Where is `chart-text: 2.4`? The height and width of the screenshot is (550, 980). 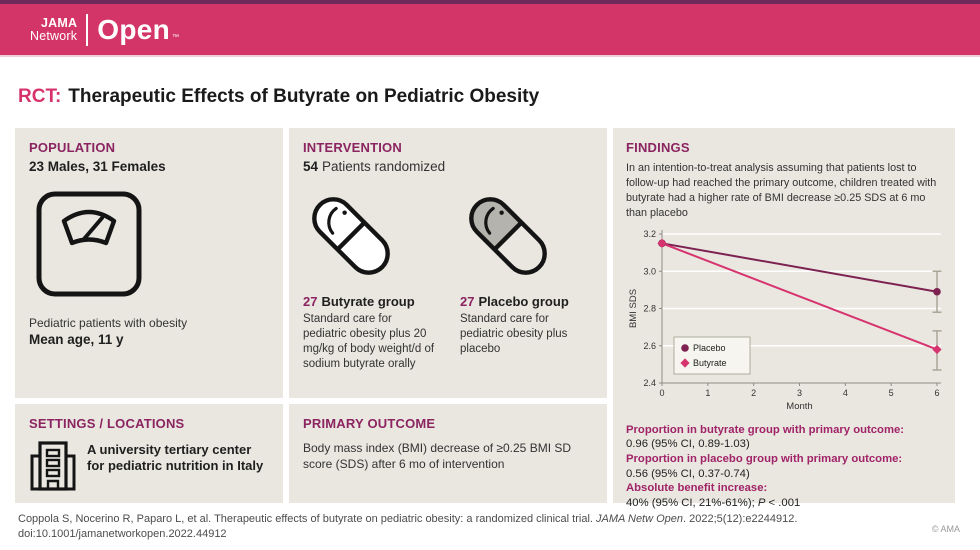 chart-text: 2.4 is located at coordinates (649, 383).